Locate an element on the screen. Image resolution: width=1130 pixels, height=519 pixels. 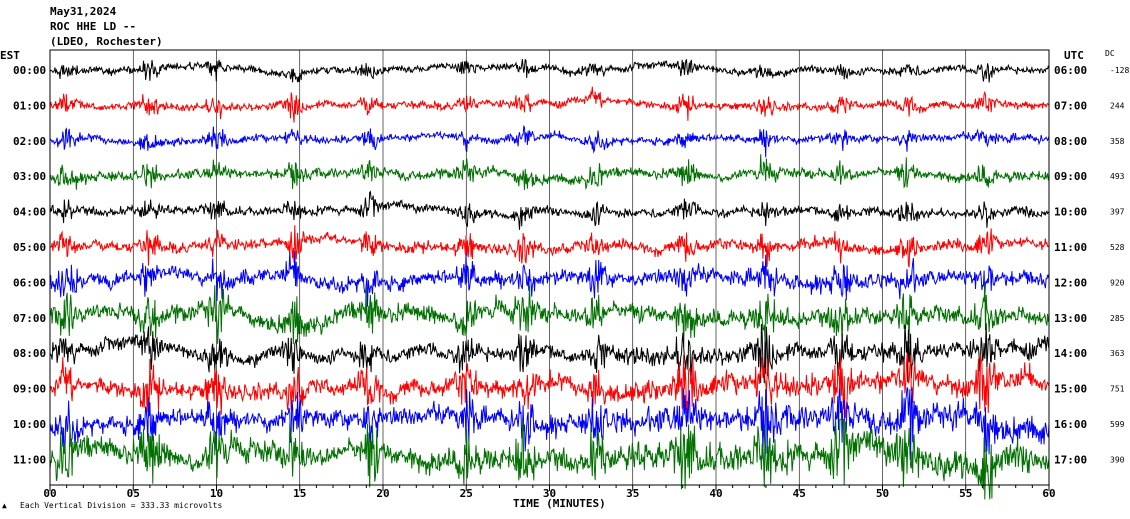
dc-offset-value: 493 is located at coordinates (1117, 176).